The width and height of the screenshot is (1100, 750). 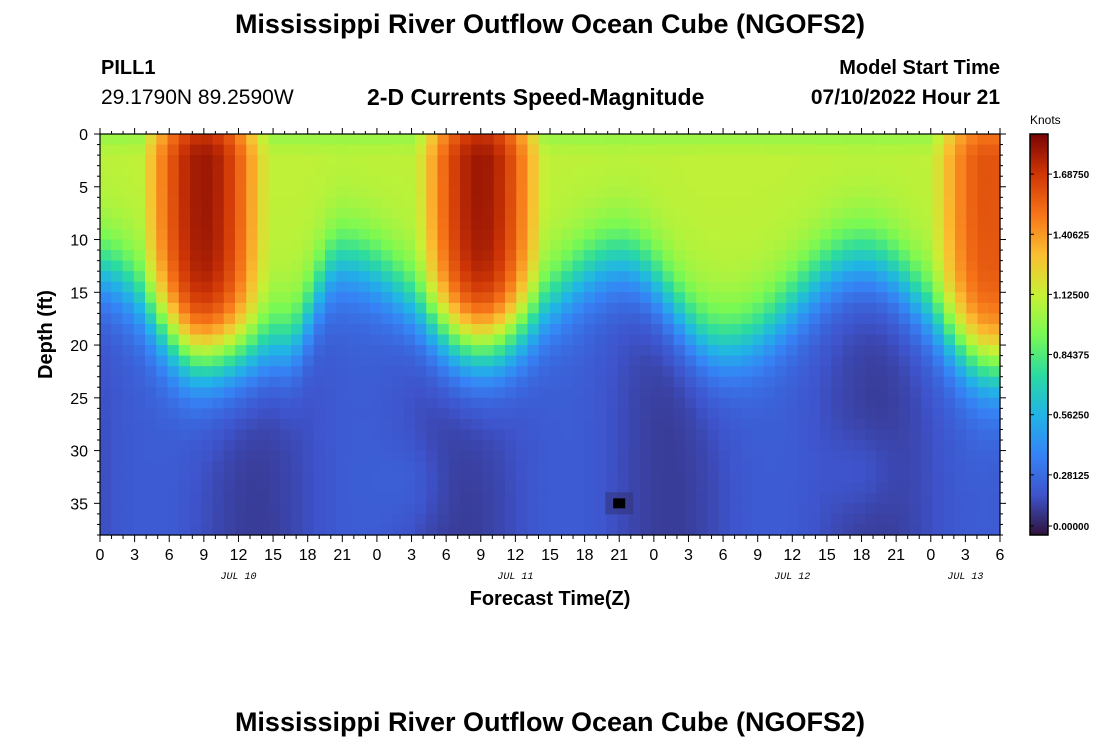 What do you see at coordinates (197, 97) in the screenshot?
I see `station-coords: 29.1790N 89.2590W` at bounding box center [197, 97].